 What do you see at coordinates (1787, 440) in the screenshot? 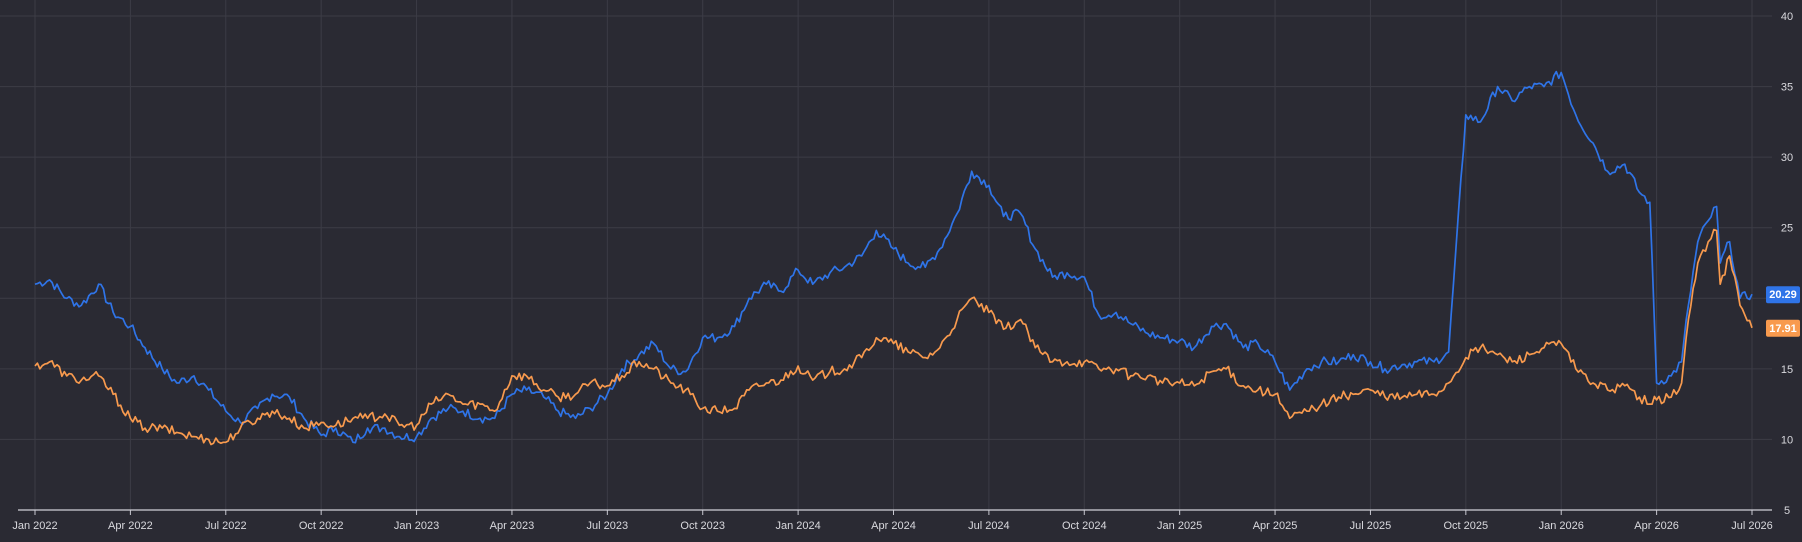
I see `y-tick-label: 10` at bounding box center [1787, 440].